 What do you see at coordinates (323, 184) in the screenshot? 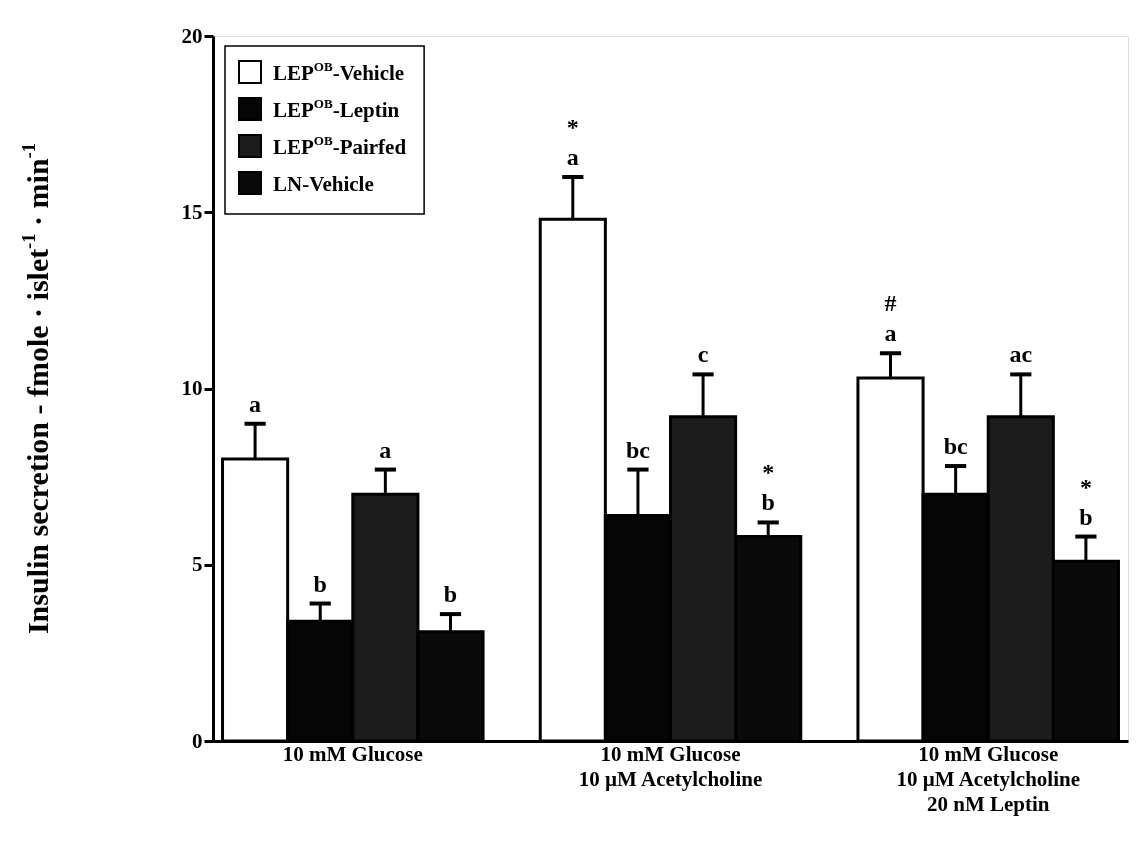
I see `legend-label: LN-Vehicle` at bounding box center [323, 184].